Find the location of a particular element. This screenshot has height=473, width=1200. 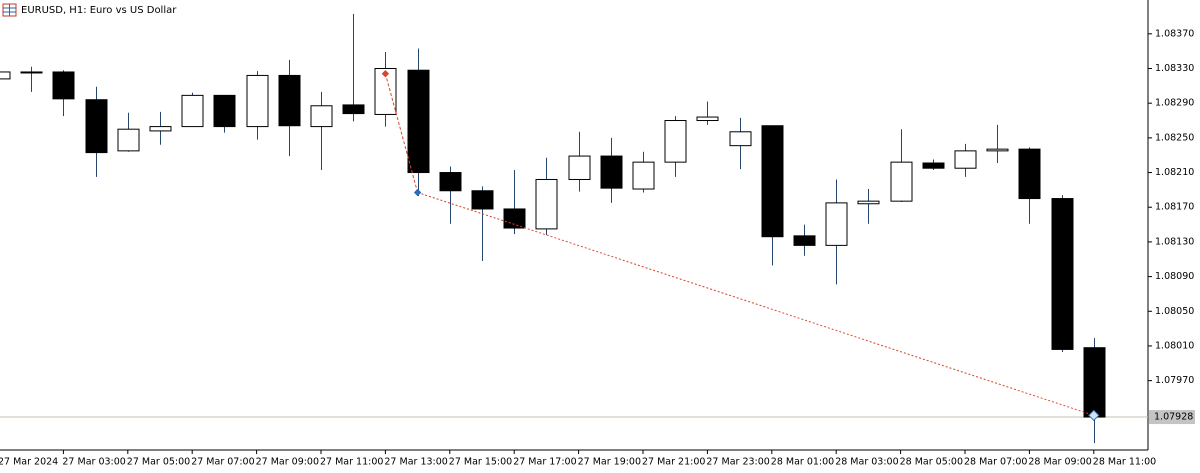

y-tick-label: 1.08170 is located at coordinates (1174, 207).